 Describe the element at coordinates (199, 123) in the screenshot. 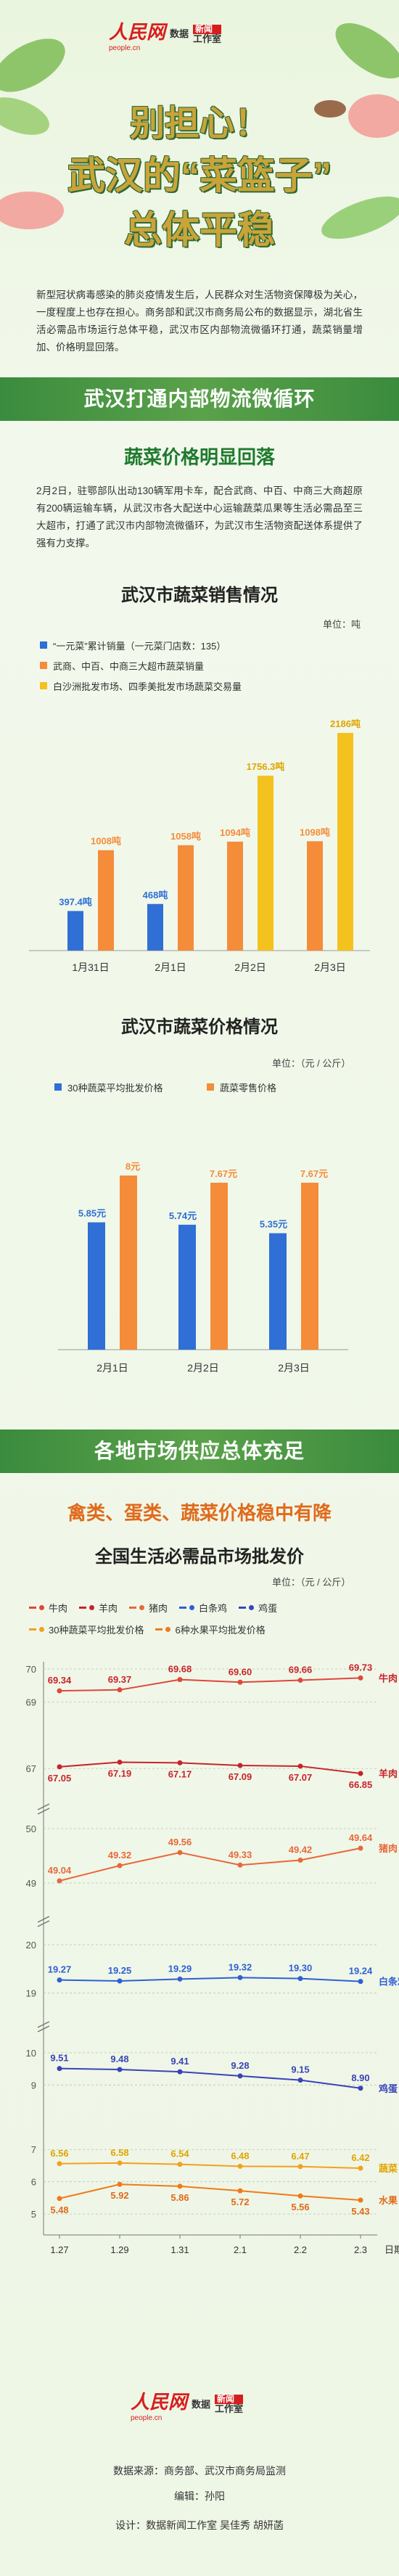

I see `title-line-1: 别担心！` at that location.